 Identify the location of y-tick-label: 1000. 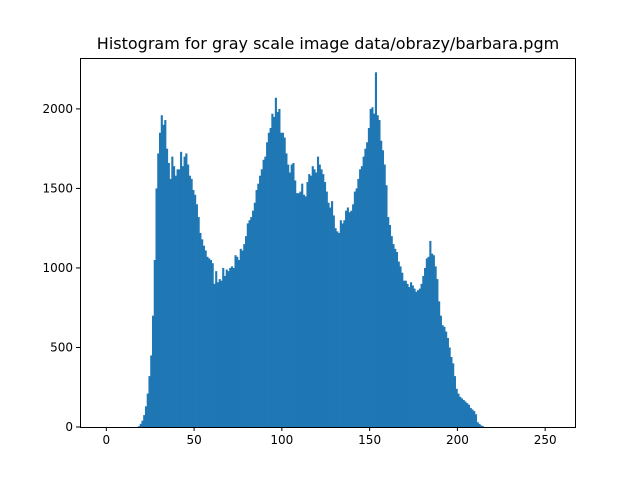
(57, 268).